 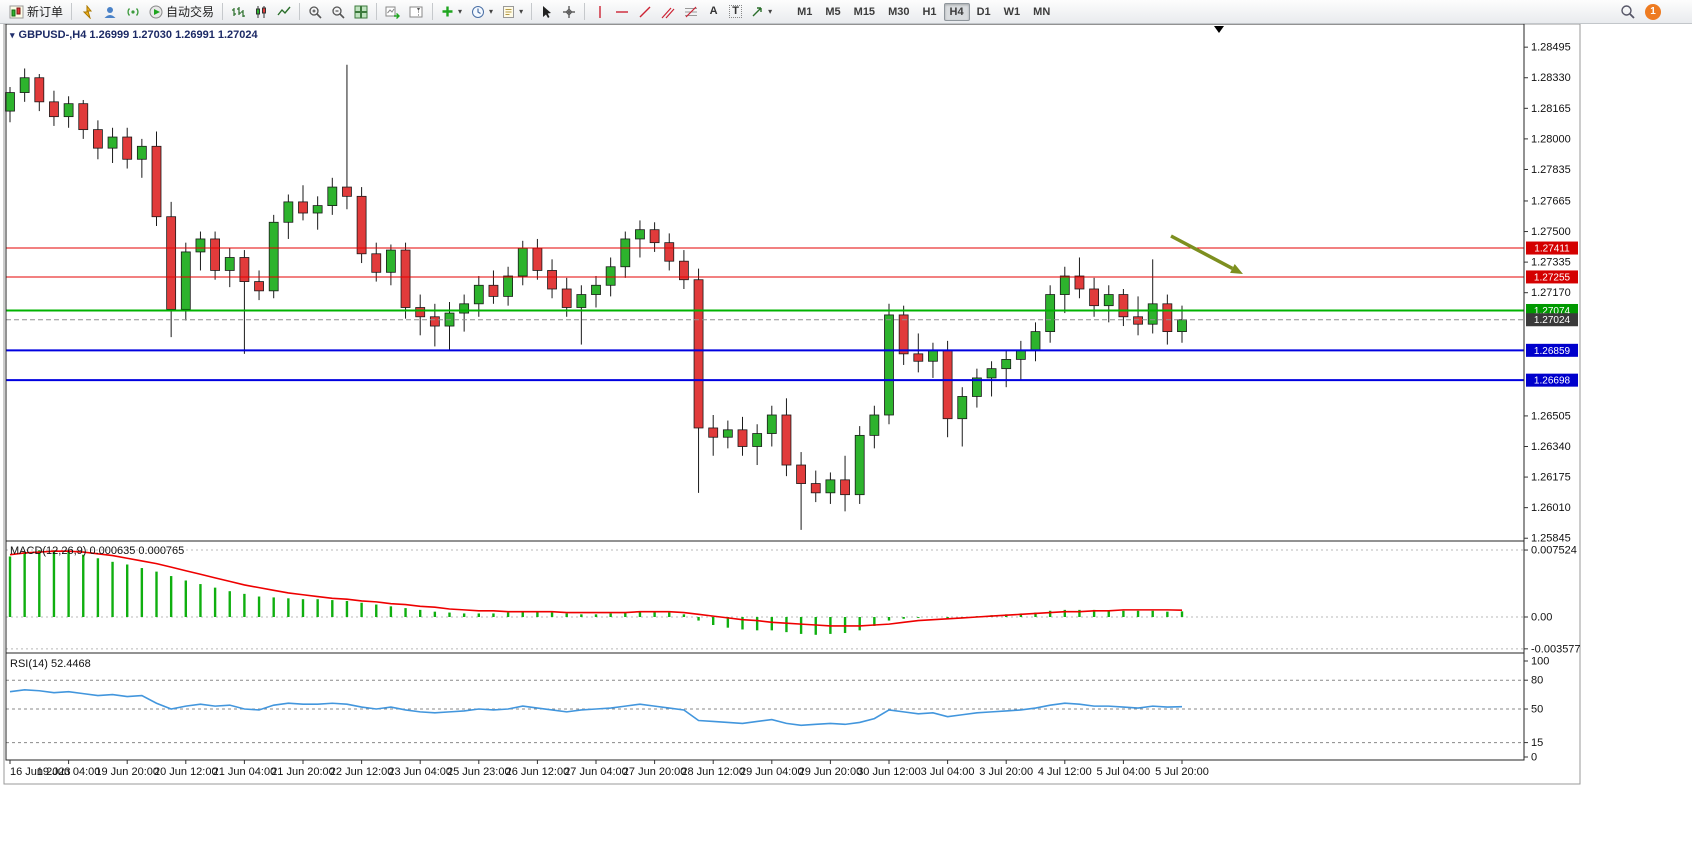 I want to click on svg-text: 21 Jun 04:00, so click(x=245, y=772).